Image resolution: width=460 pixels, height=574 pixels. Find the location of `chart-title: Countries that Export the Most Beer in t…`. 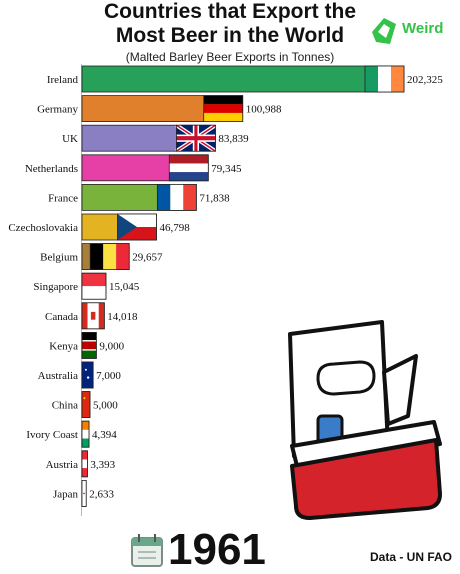

chart-title: Countries that Export the Most Beer in t… is located at coordinates (230, 24).